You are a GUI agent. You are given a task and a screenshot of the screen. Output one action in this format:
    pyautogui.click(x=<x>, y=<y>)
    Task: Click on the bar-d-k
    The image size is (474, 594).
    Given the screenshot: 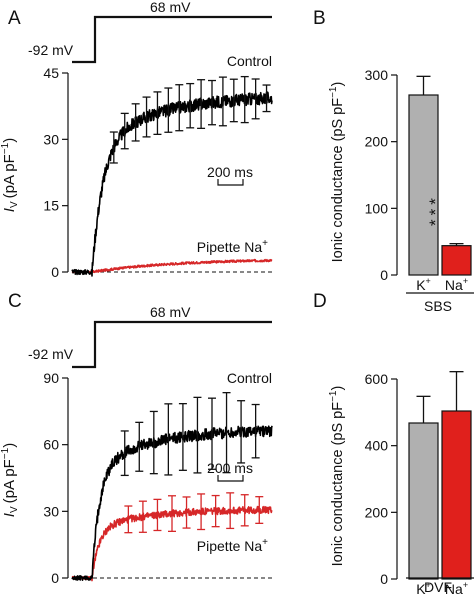 What is the action you would take?
    pyautogui.click(x=423, y=501)
    